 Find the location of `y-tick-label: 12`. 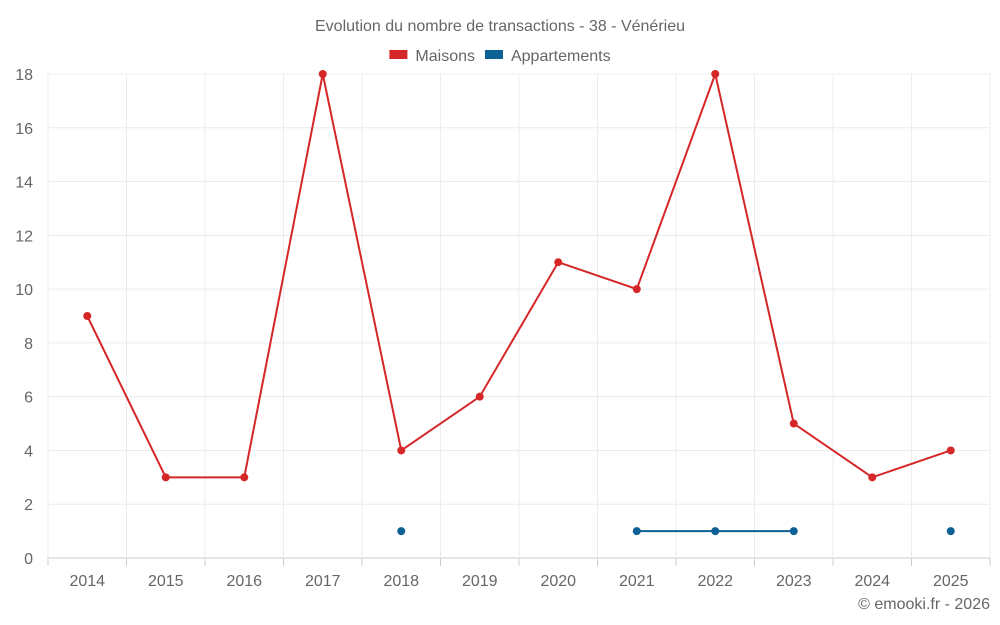

y-tick-label: 12 is located at coordinates (24, 236).